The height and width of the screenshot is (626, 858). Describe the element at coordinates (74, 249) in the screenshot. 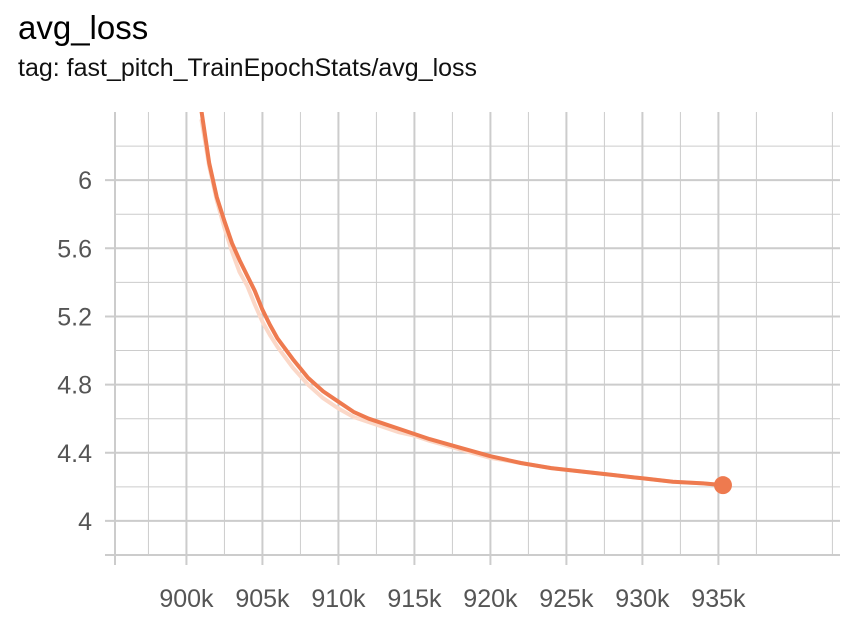

I see `y-tick-label: 5.6` at that location.